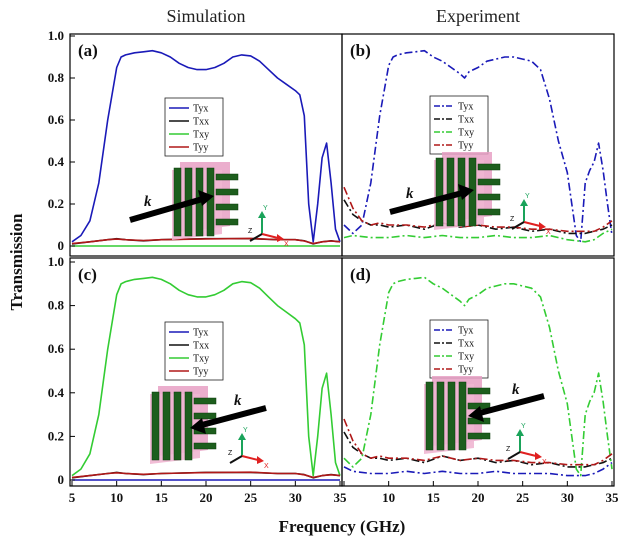 The width and height of the screenshot is (624, 546). Describe the element at coordinates (171, 206) in the screenshot. I see `k-arrow-a: k` at that location.